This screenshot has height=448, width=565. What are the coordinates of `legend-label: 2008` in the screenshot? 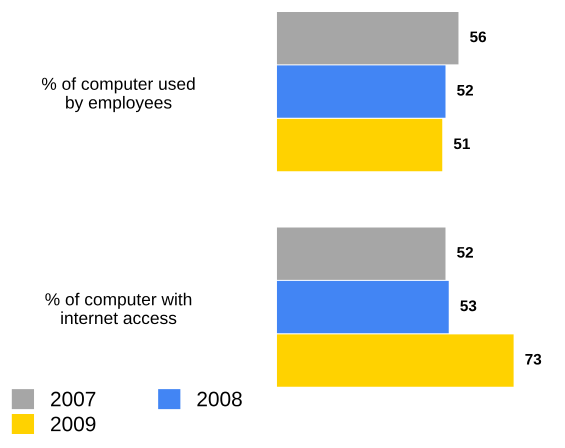 It's located at (219, 399).